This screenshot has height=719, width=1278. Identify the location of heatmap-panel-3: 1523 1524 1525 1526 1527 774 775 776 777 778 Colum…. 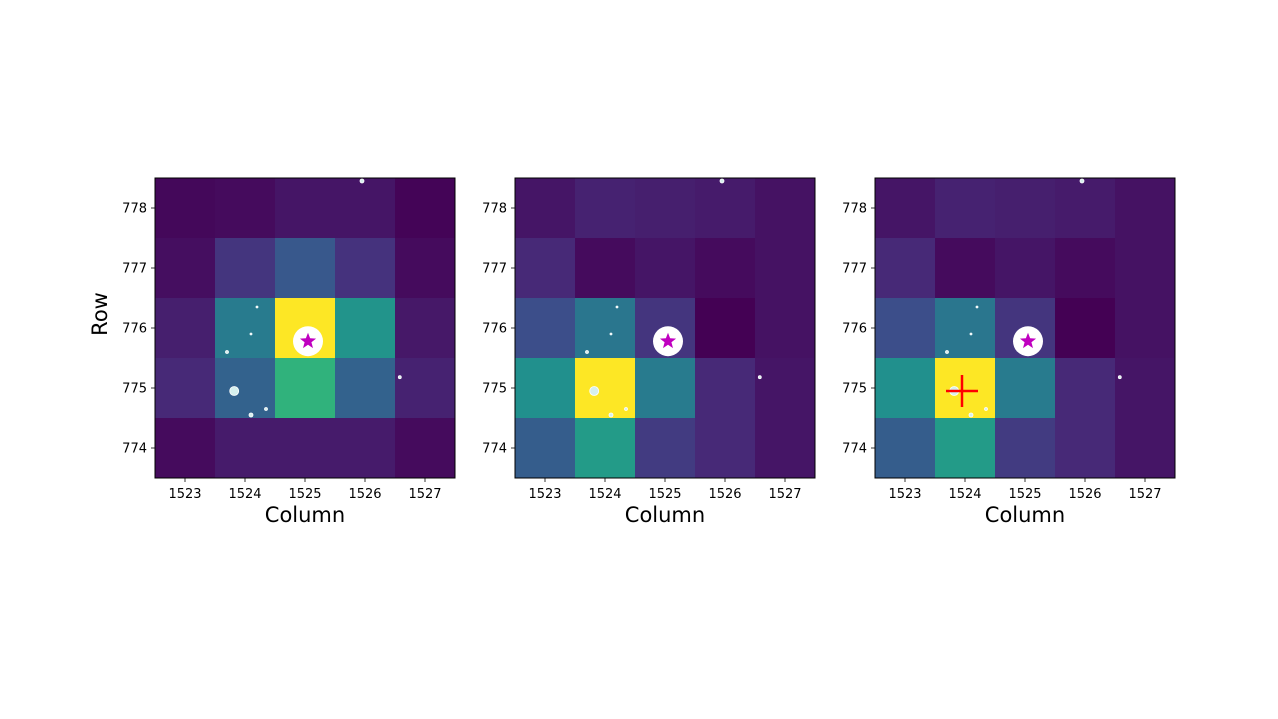
(1009, 352).